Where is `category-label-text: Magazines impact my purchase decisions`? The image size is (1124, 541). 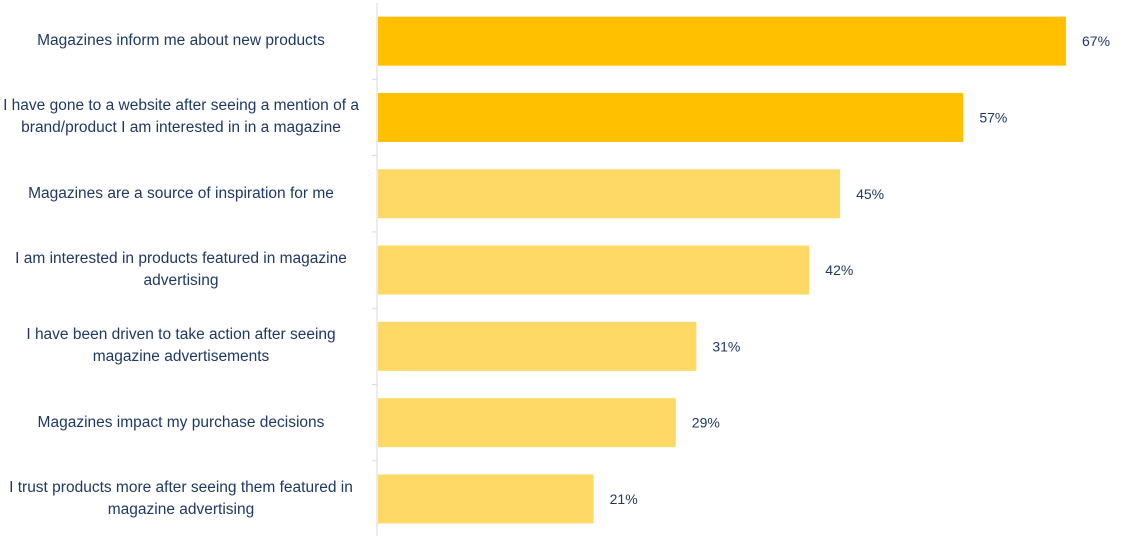
category-label-text: Magazines impact my purchase decisions is located at coordinates (181, 422).